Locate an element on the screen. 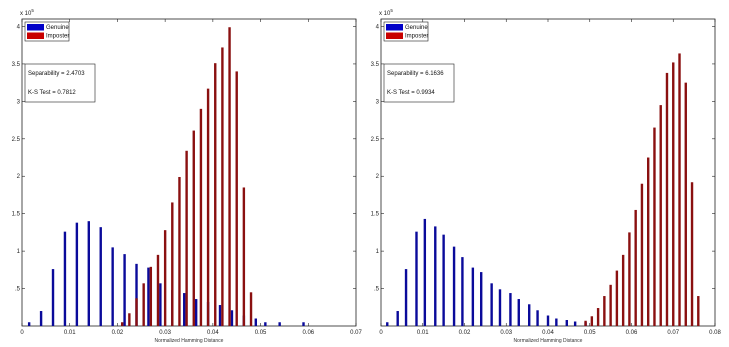 The image size is (729, 347). y-tick-label: 3.5 is located at coordinates (16, 65).